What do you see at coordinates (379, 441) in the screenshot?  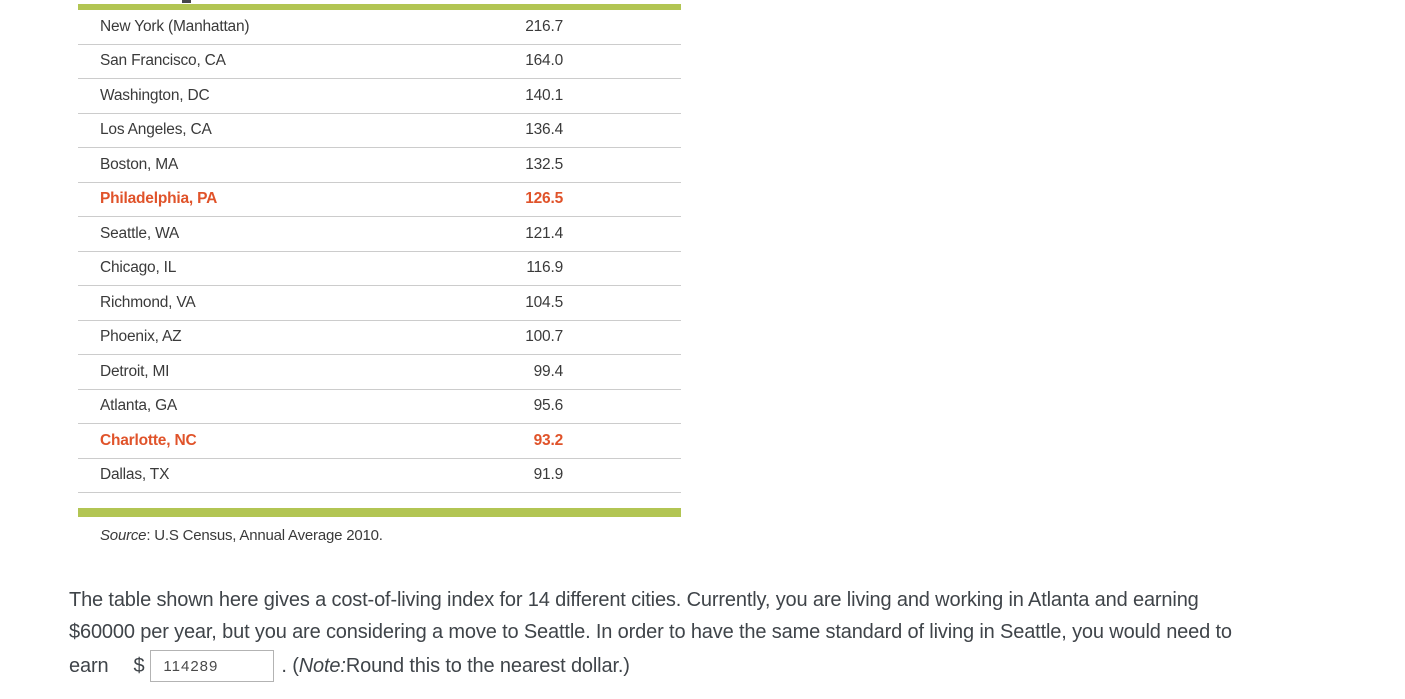 I see `table-row: Charlotte, NC 93.2` at bounding box center [379, 441].